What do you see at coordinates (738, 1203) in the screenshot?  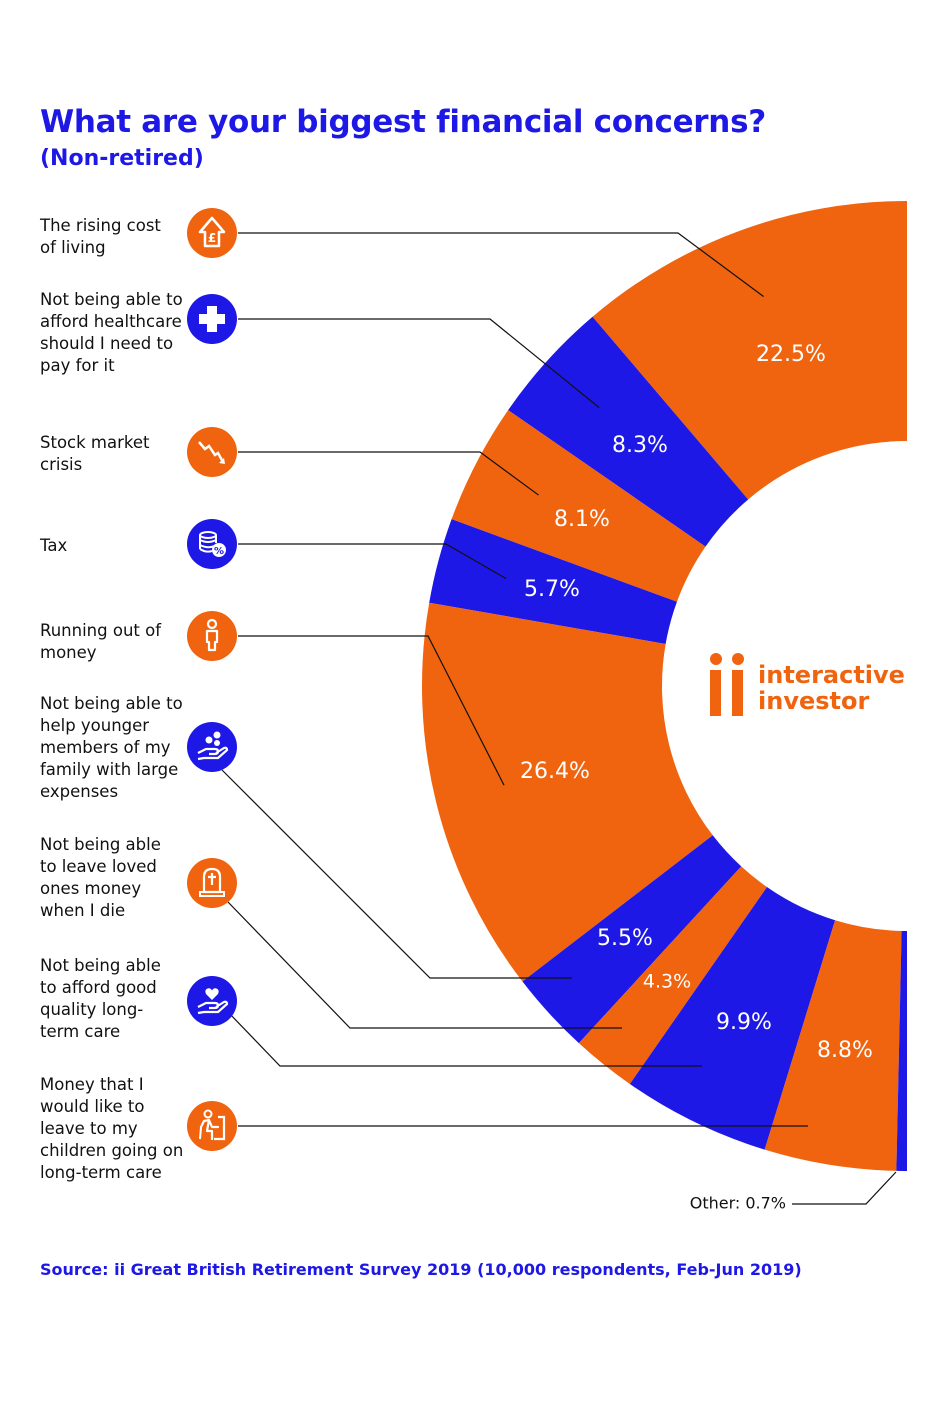 I see `value-label-other: Other: 0.7%` at bounding box center [738, 1203].